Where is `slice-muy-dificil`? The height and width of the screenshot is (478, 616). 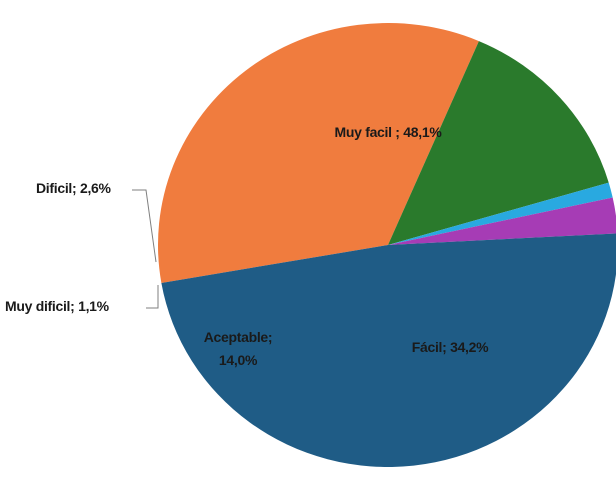 slice-muy-dificil is located at coordinates (500, 213).